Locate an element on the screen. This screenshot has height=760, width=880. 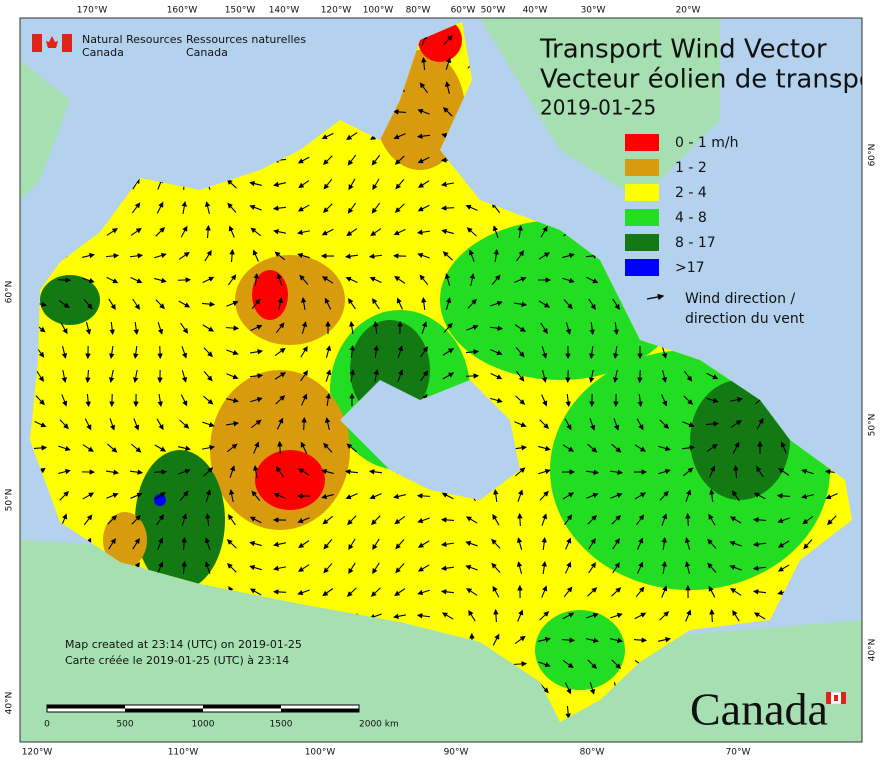
graticule-top: 40°W is located at coordinates (535, 11).